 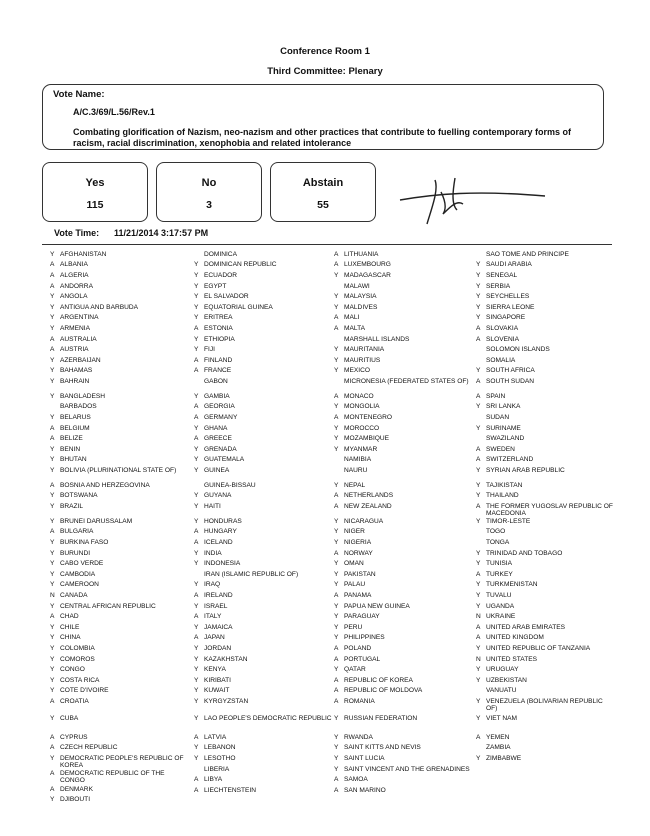 I want to click on country: NEPAL, so click(x=355, y=485).